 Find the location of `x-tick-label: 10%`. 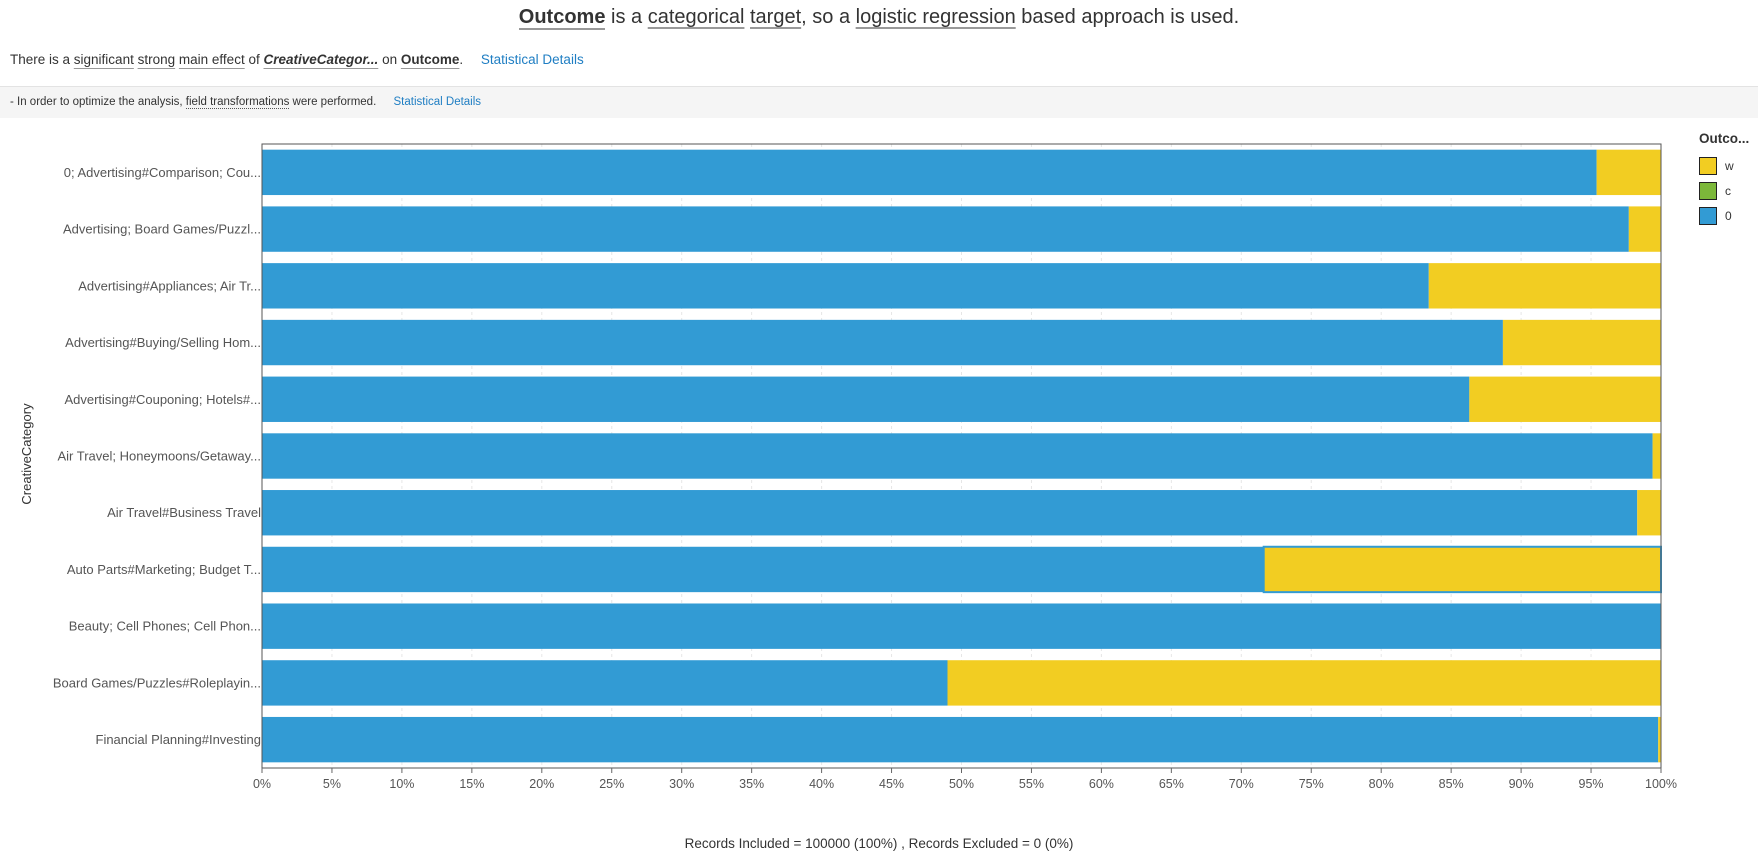

x-tick-label: 10% is located at coordinates (401, 784).